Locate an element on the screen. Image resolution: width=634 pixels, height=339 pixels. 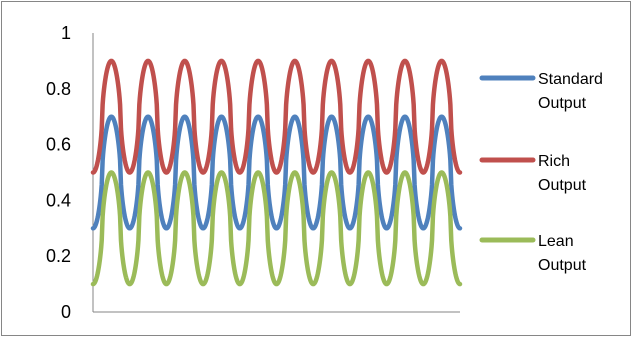
legend-label: Standard is located at coordinates (570, 79).